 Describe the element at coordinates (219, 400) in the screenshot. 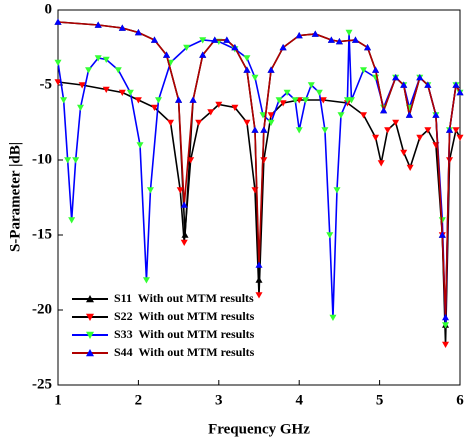

I see `x-tick-label: 3` at that location.